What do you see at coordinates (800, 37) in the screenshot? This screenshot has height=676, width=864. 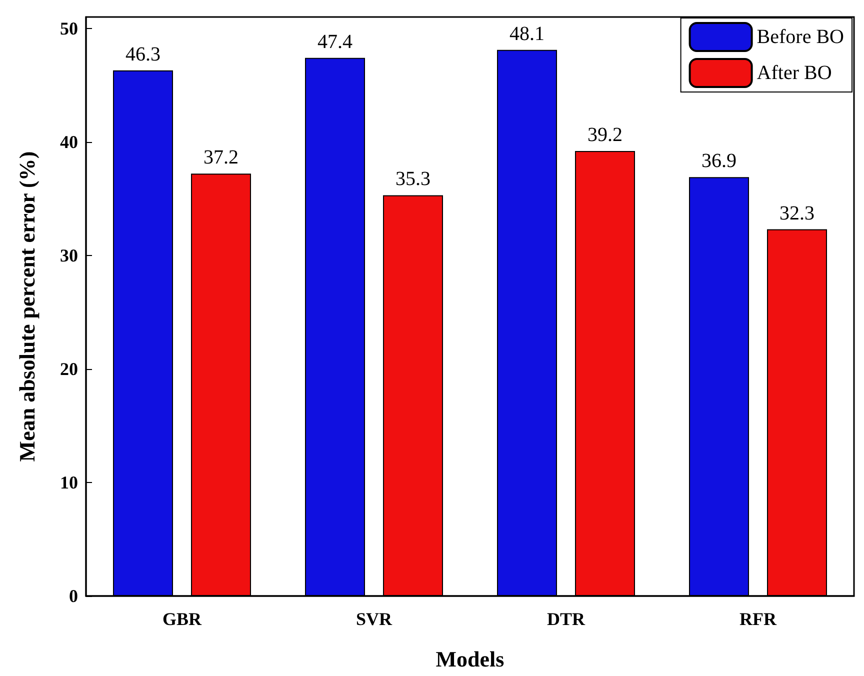 I see `legend-label: Before BO` at bounding box center [800, 37].